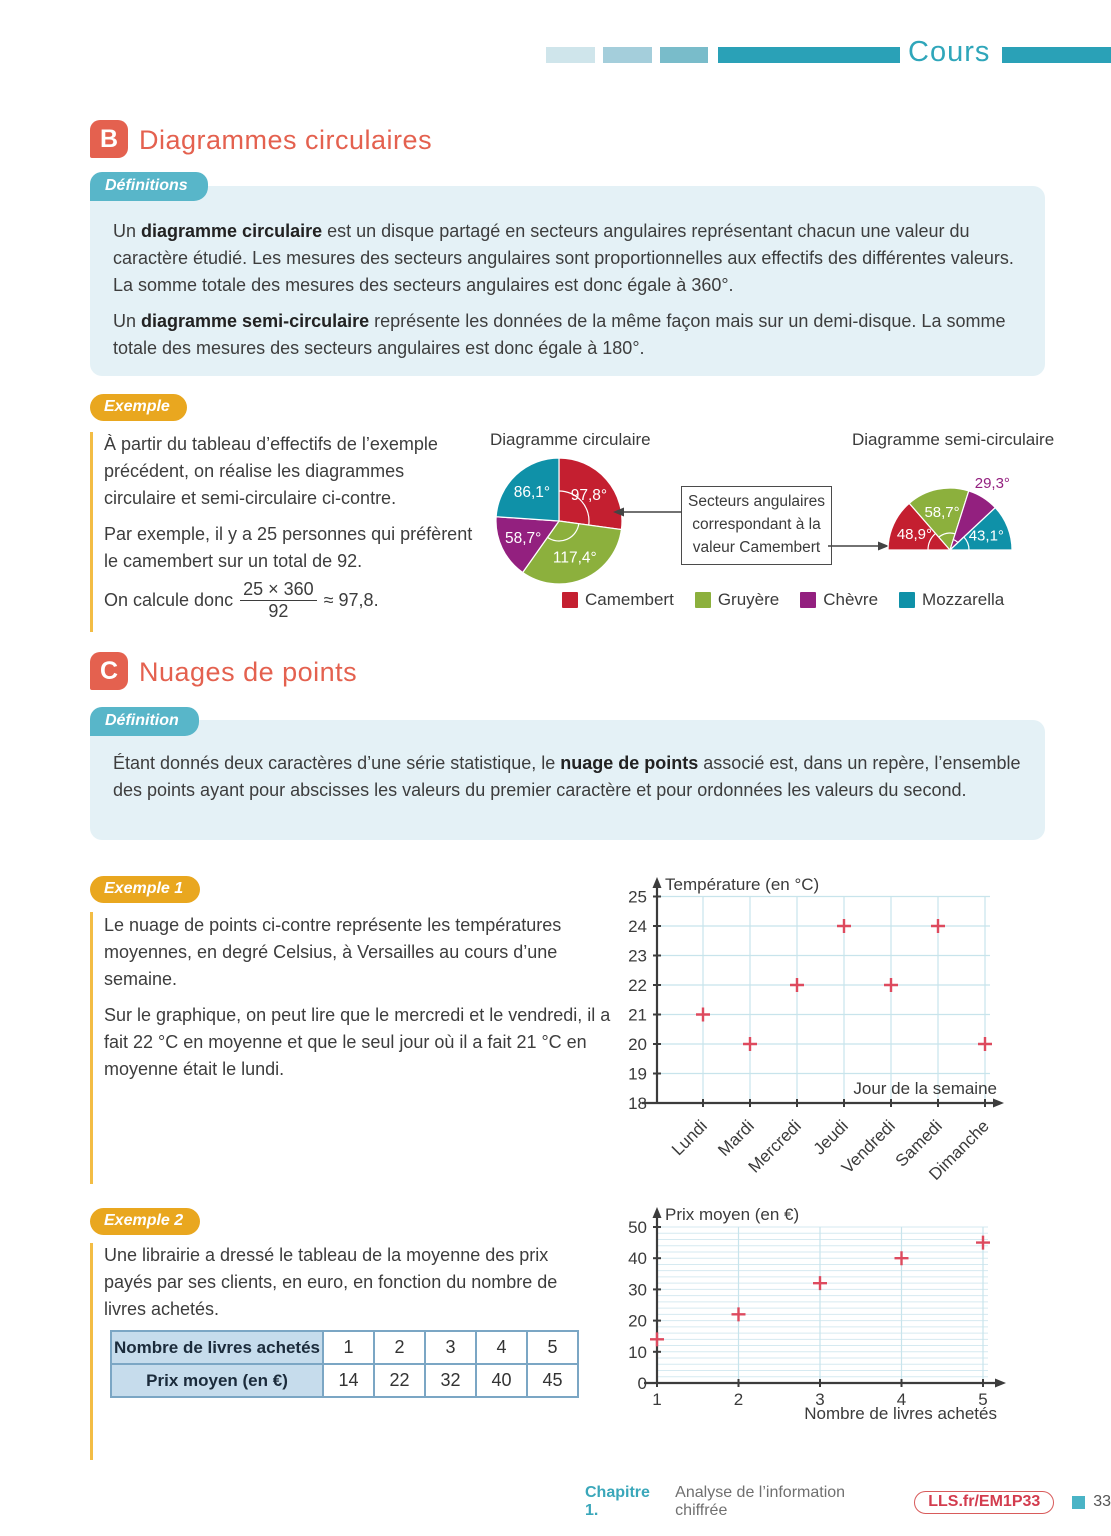 This screenshot has height=1536, width=1111. Describe the element at coordinates (637, 985) in the screenshot. I see `y-tick-label: 22` at that location.